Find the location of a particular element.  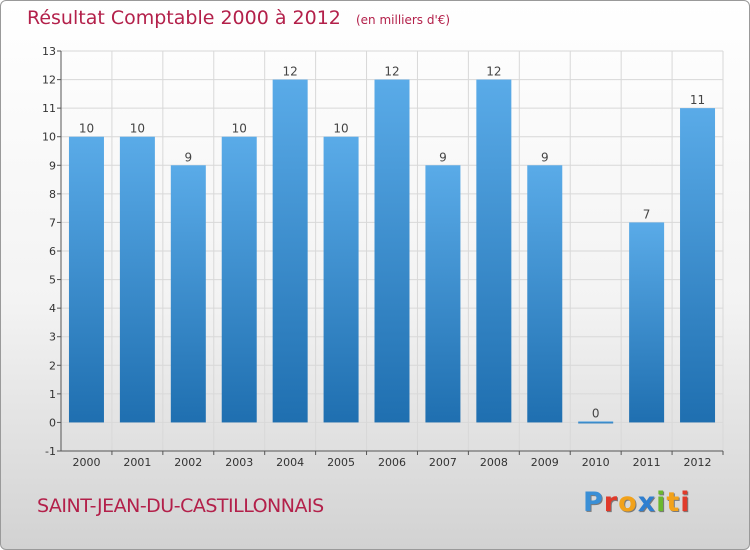

proxiti-logo: Proxiti is located at coordinates (637, 502).